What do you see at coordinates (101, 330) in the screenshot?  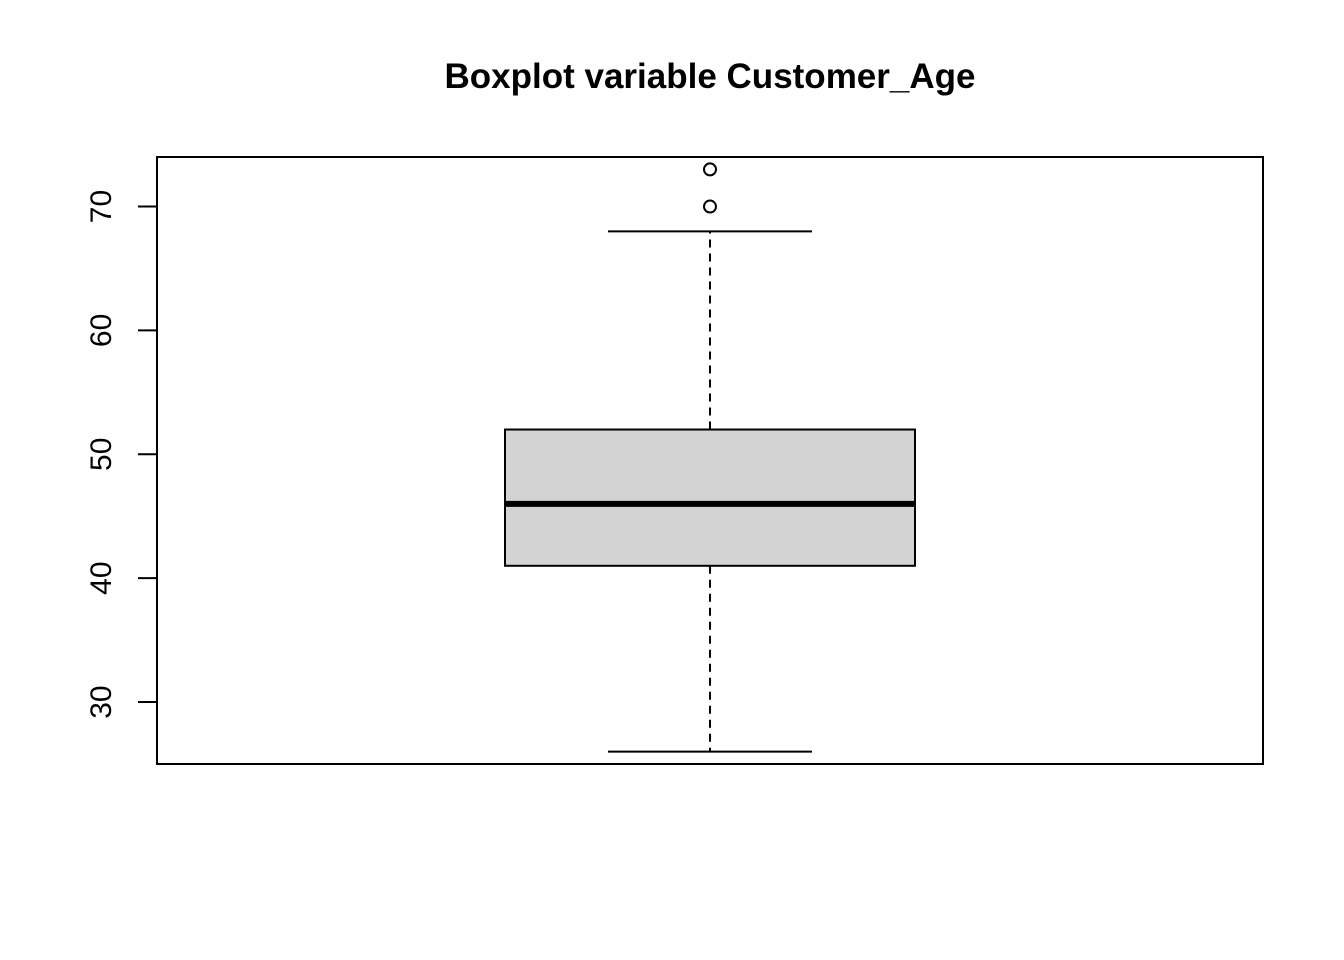 I see `y-tick-label: 60` at bounding box center [101, 330].